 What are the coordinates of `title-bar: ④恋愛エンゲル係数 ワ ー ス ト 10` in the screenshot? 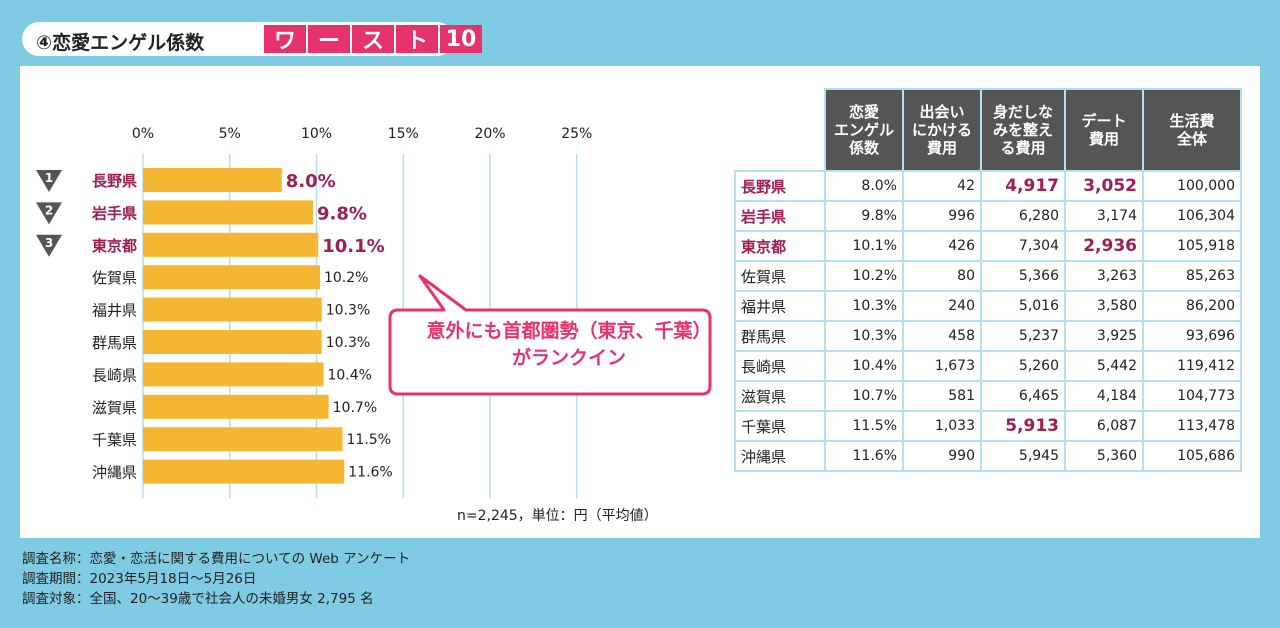 It's located at (252, 39).